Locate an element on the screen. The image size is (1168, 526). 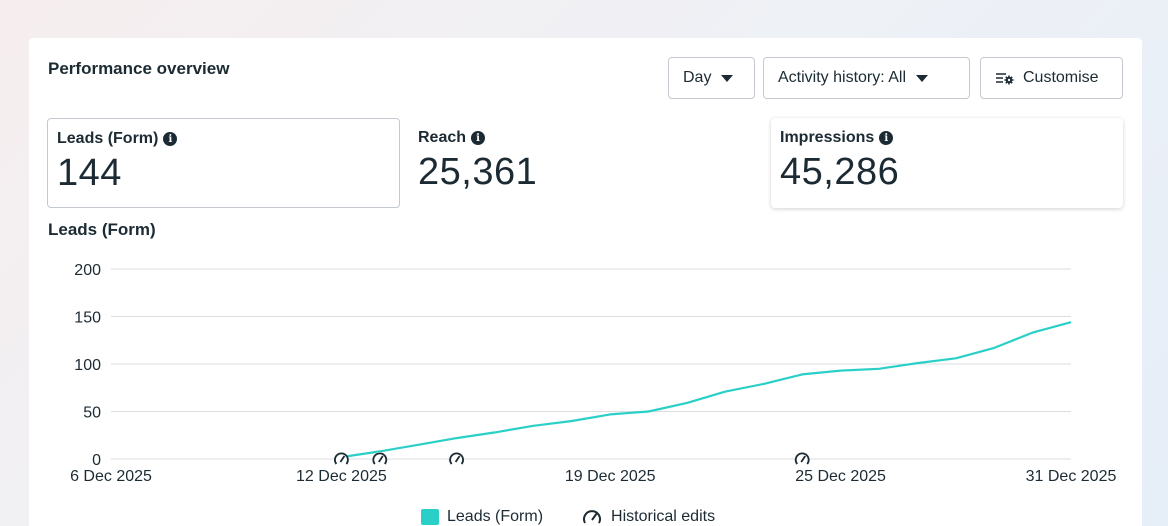
metric-impressions: Impressions i 45,286 is located at coordinates (947, 163).